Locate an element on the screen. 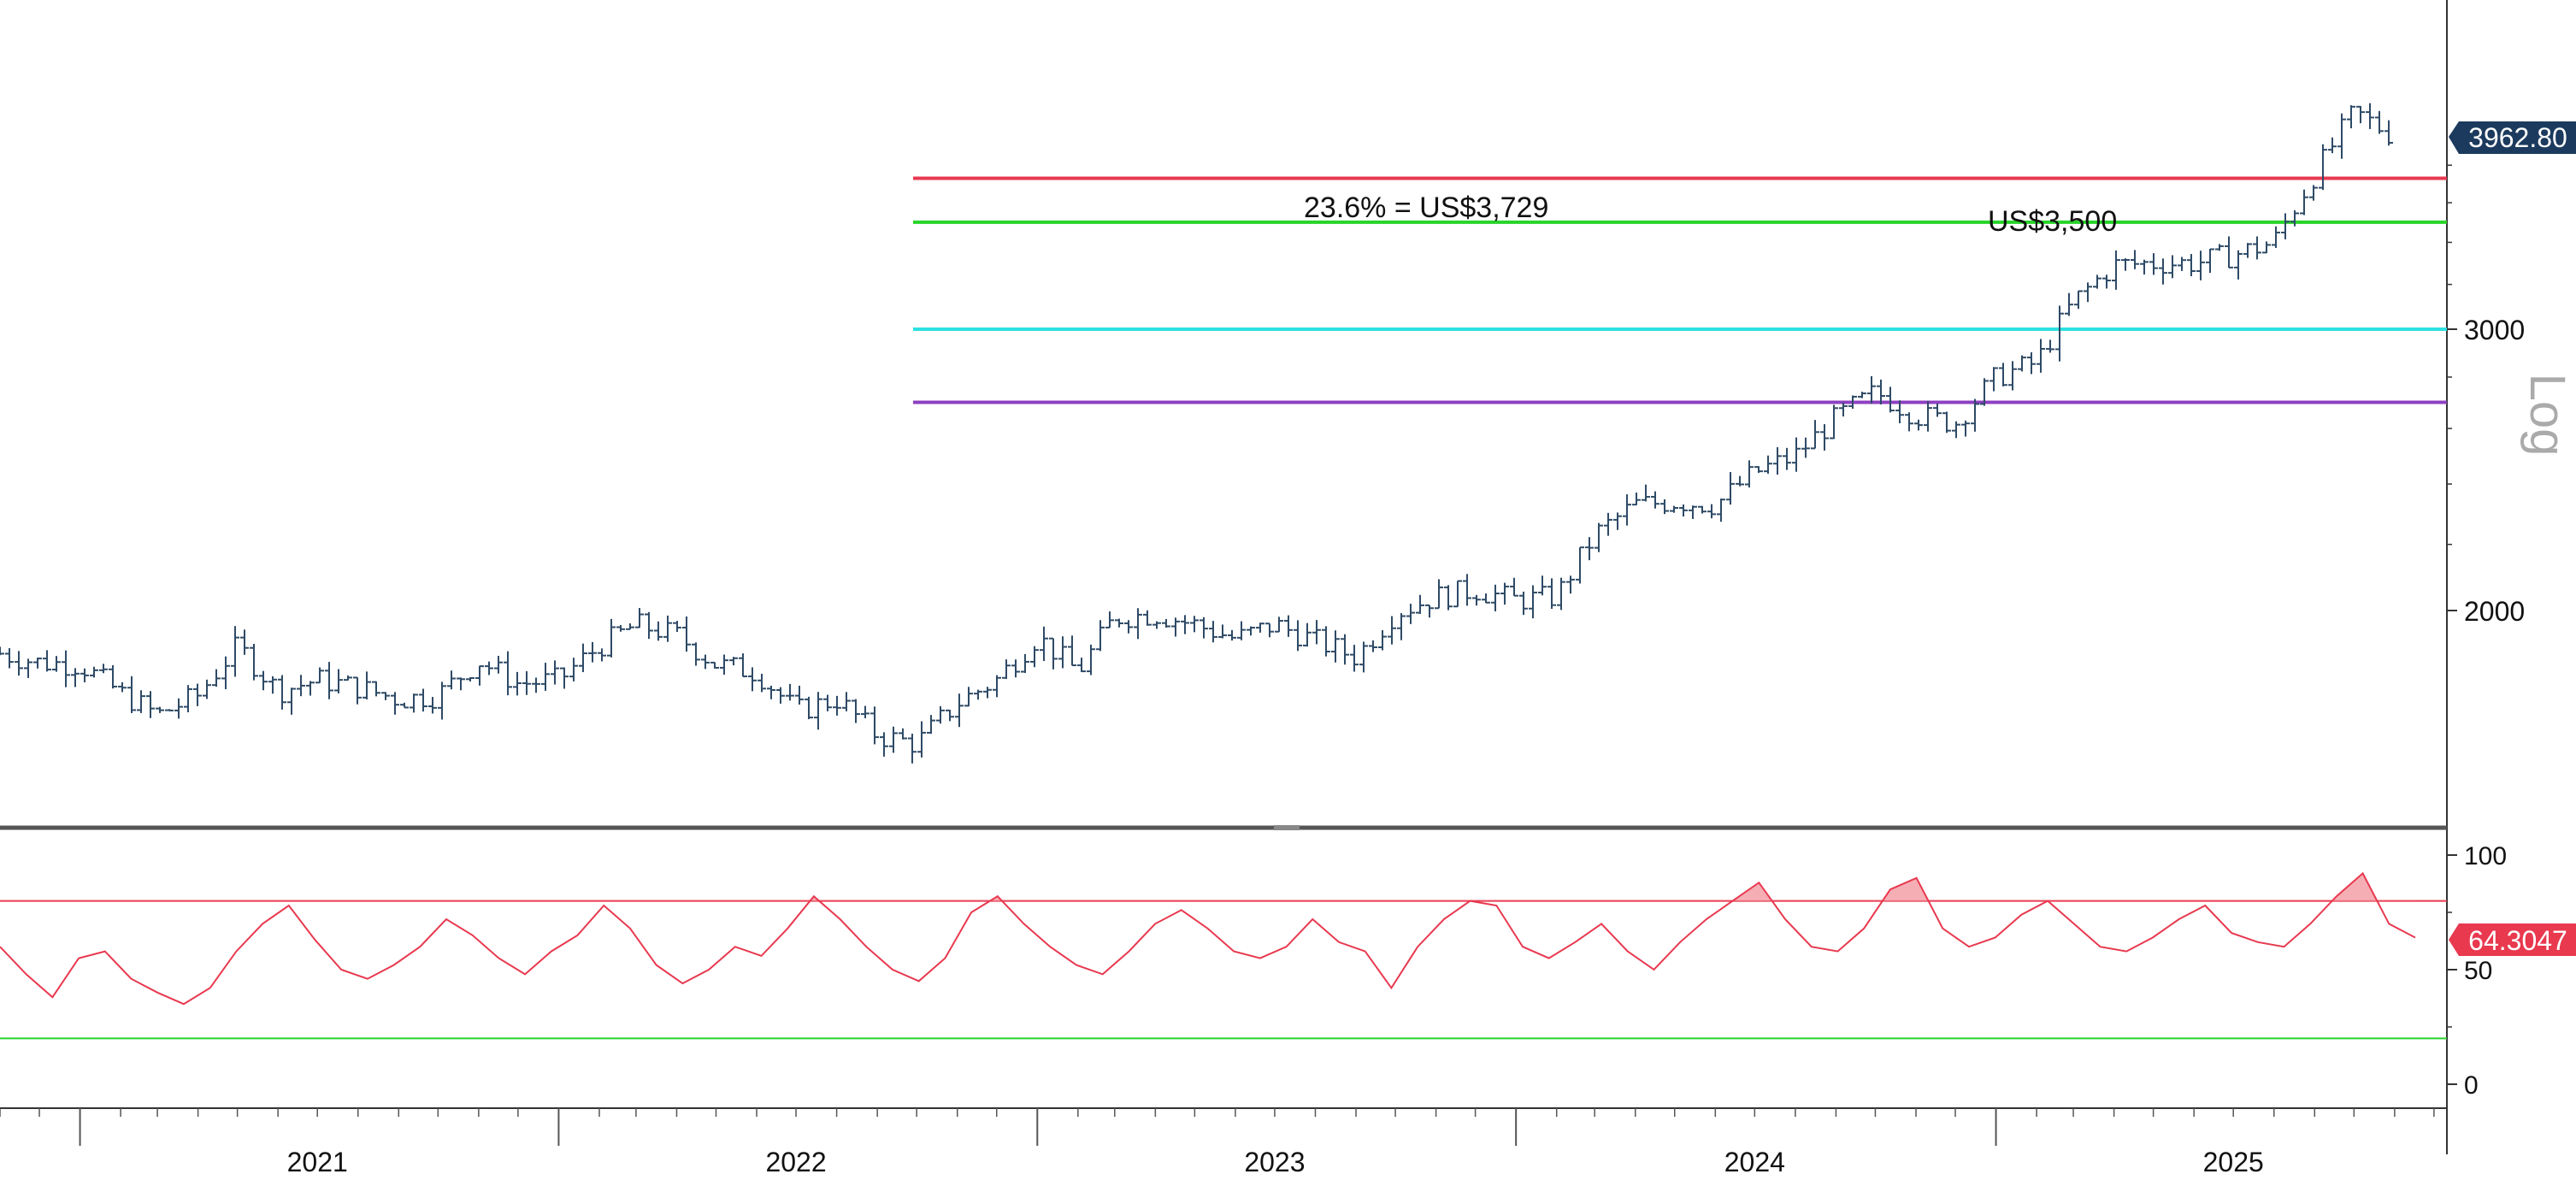 This screenshot has height=1180, width=2576. rsi-overbought-fill is located at coordinates (1594, 887).